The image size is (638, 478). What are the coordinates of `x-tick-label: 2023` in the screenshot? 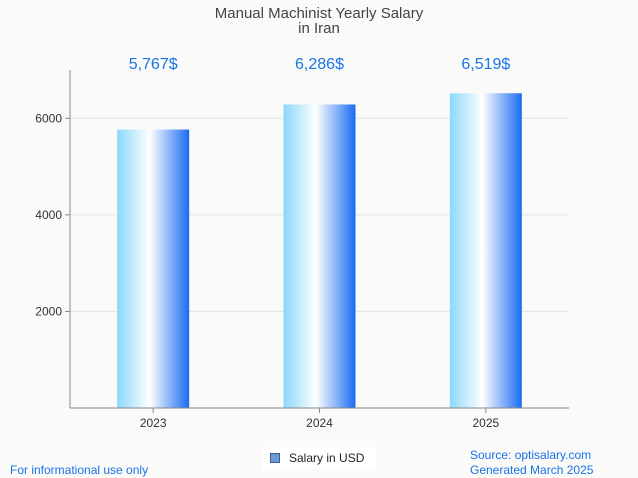 It's located at (153, 423).